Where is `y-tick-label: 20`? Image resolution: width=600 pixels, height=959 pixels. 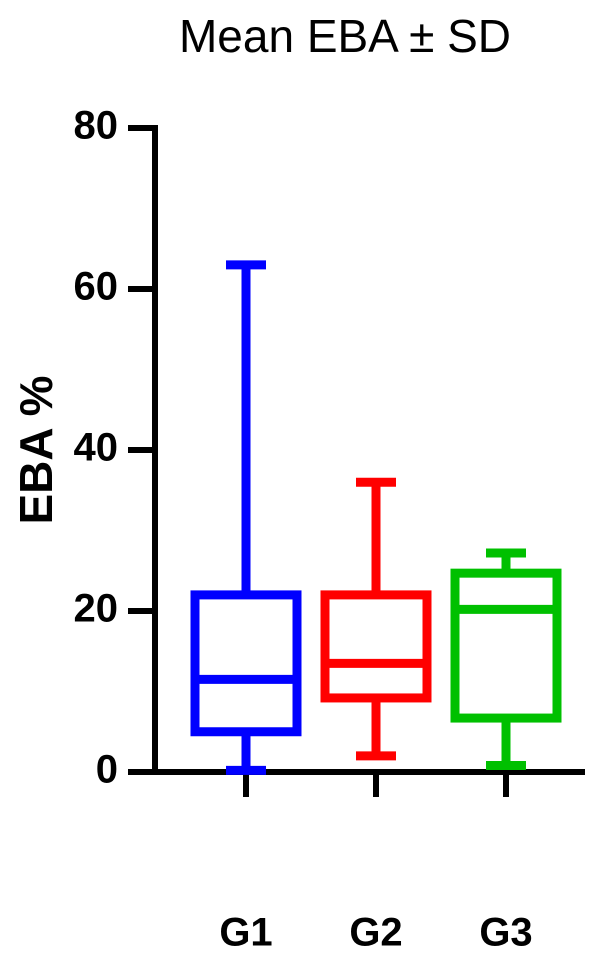
y-tick-label: 20 is located at coordinates (96, 609).